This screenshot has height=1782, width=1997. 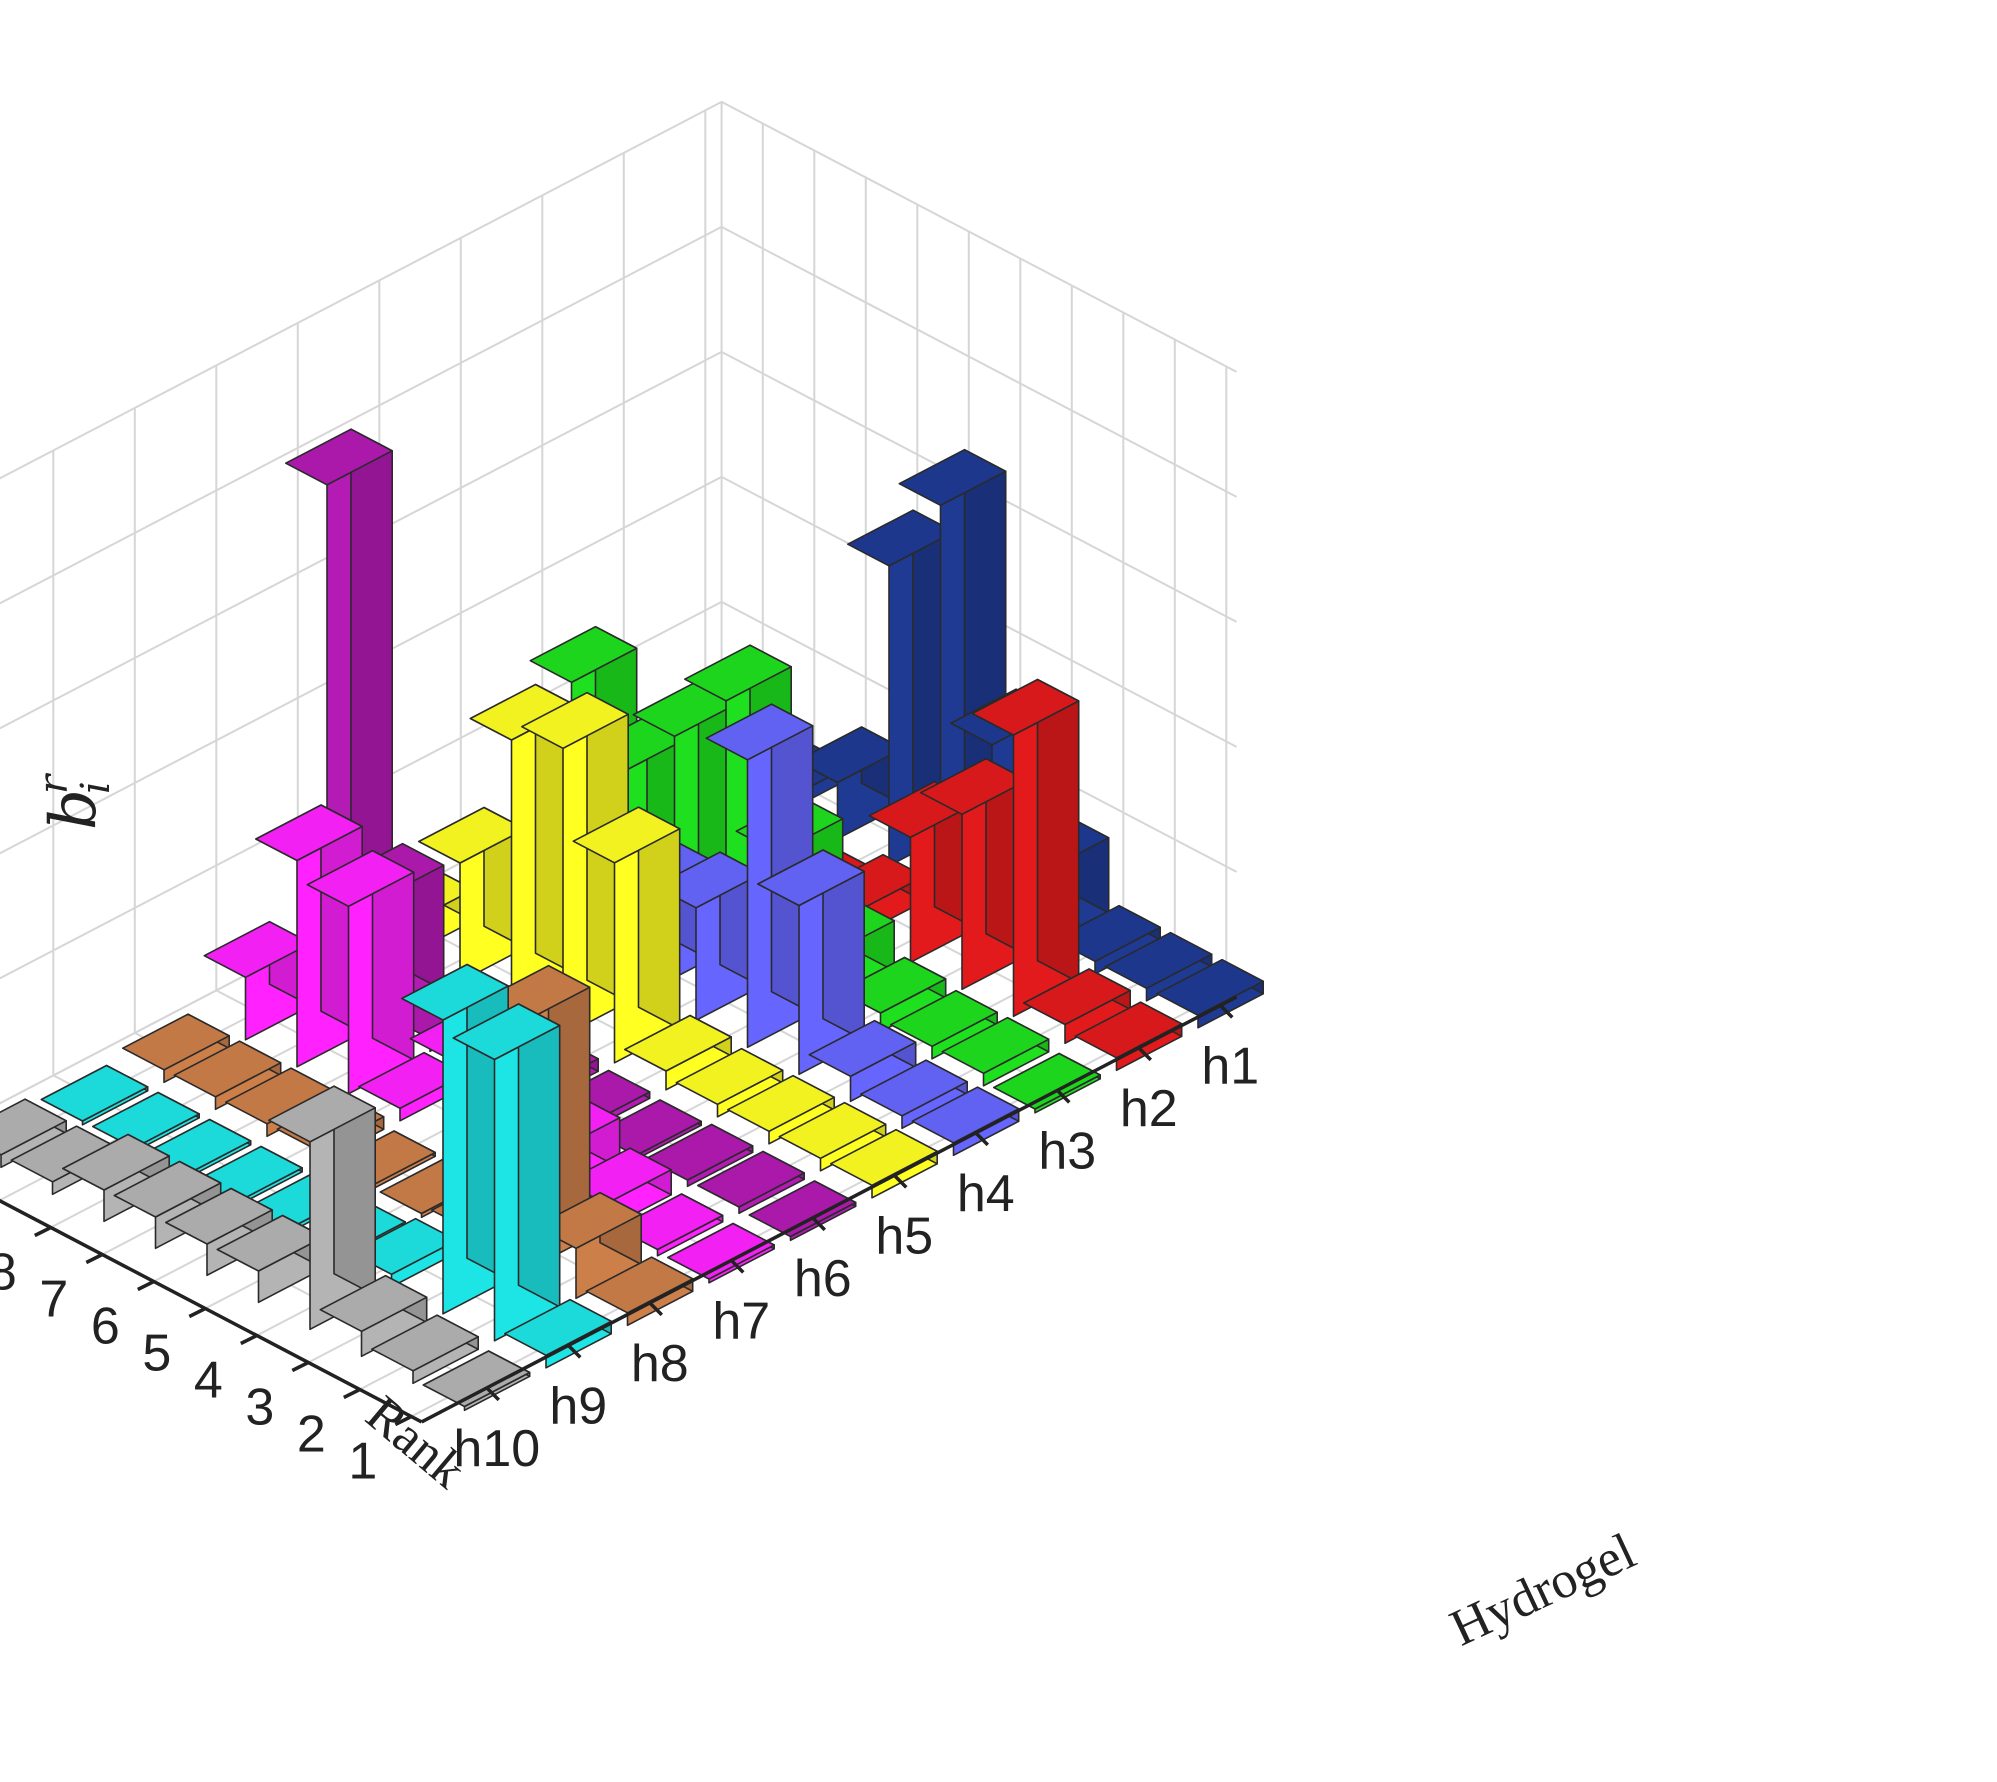 I want to click on rank-tick-label: 8, so click(x=8, y=1273).